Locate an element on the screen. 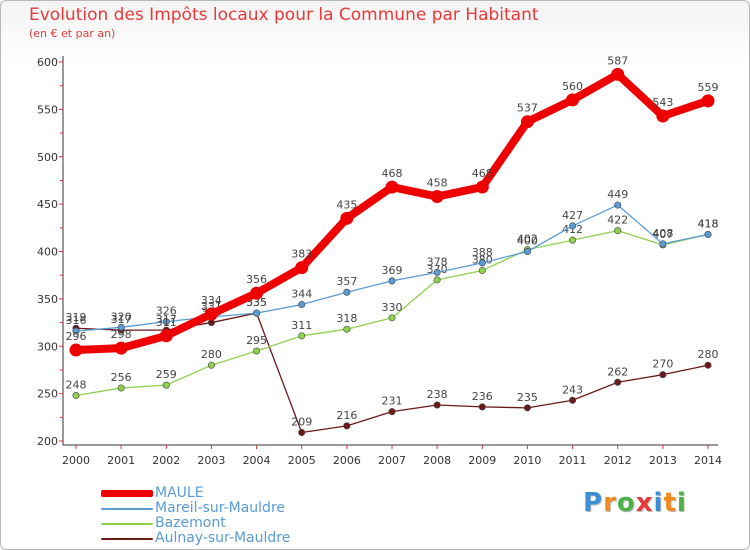 This screenshot has height=550, width=750. data-label-bazemont: 422 is located at coordinates (617, 220).